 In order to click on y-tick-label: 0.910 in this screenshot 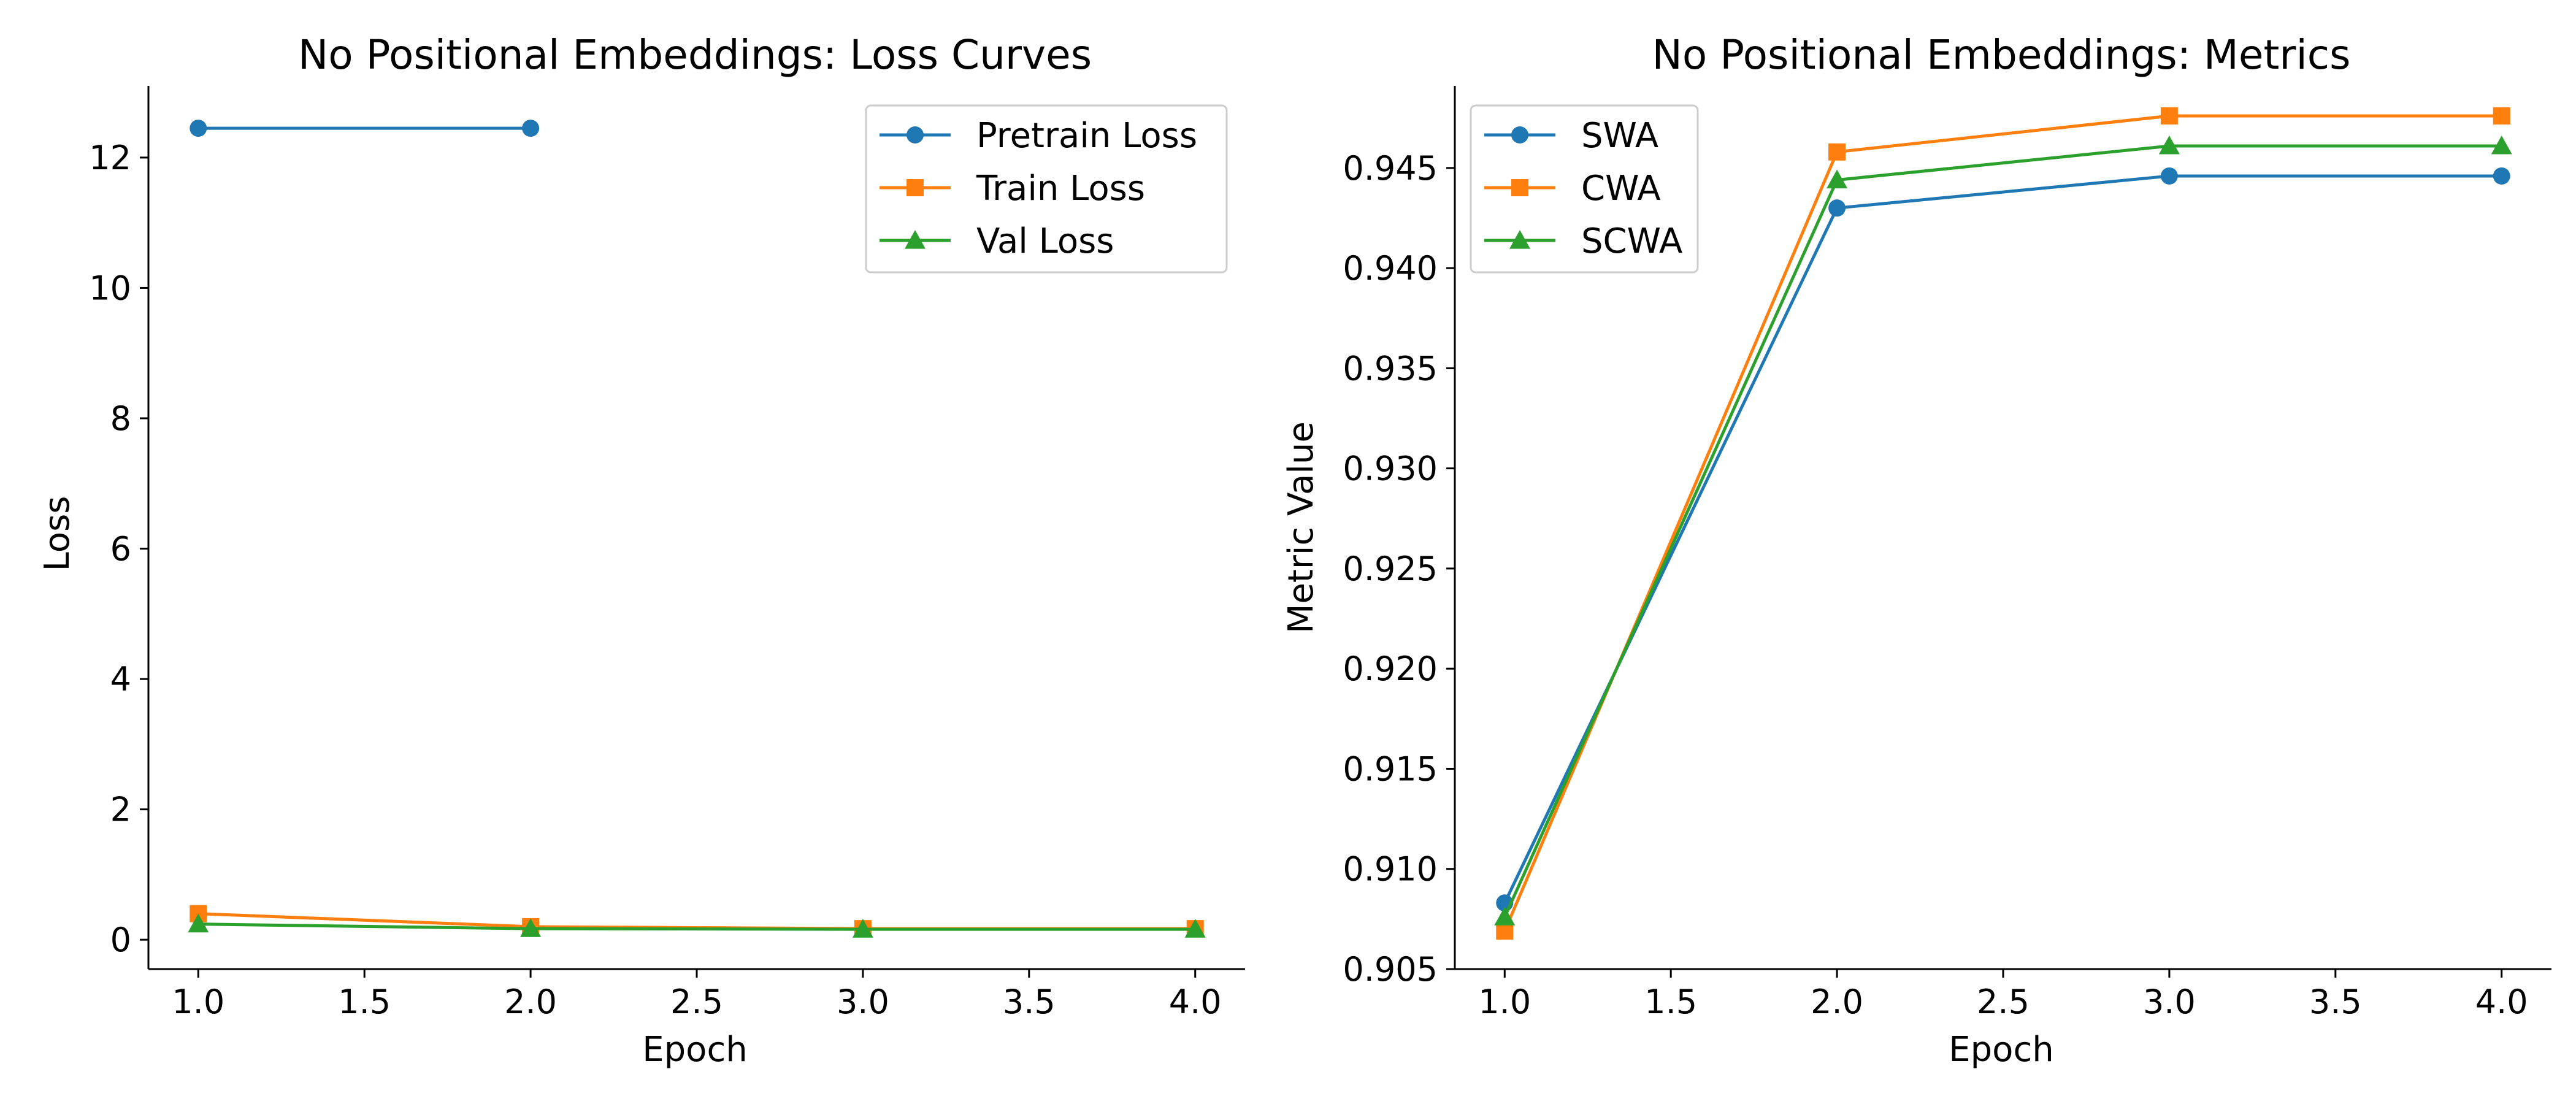, I will do `click(1390, 869)`.